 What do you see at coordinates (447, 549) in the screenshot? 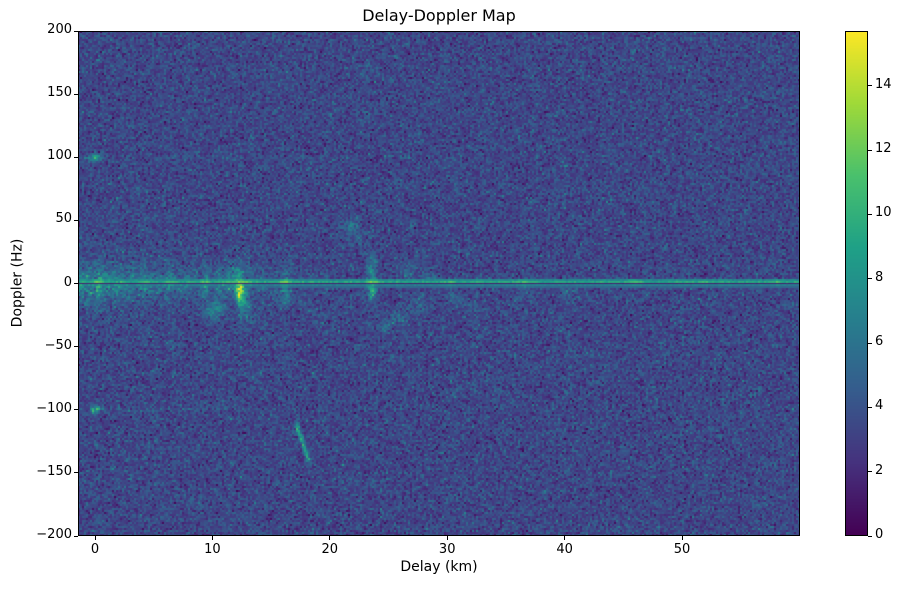
I see `x-tick-label: 30` at bounding box center [447, 549].